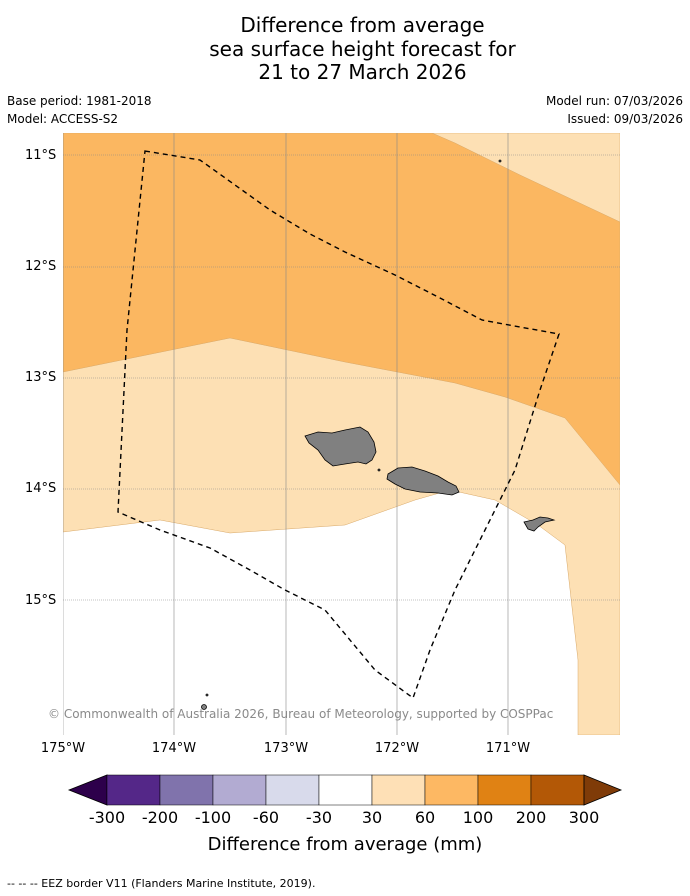 The image size is (690, 896). I want to click on lat-label-15s: 15°S, so click(41, 600).